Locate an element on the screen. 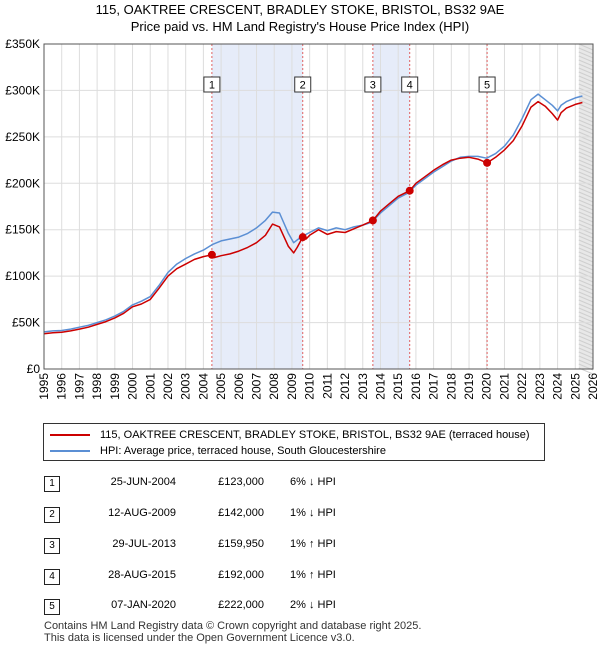  transaction-hpi-diff: 6% ↓ HPI is located at coordinates (313, 482).